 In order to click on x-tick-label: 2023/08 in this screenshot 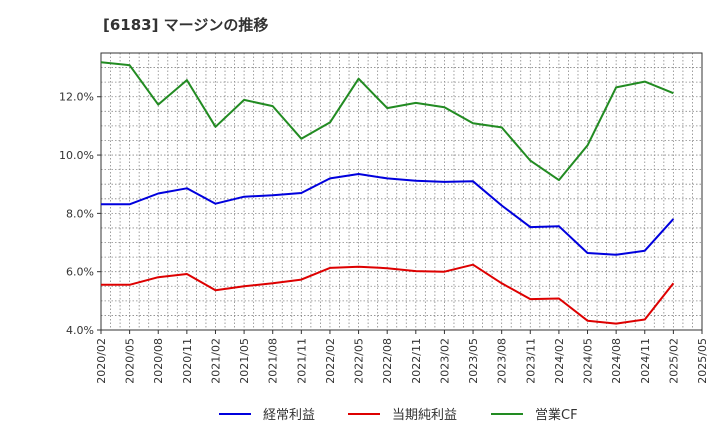, I will do `click(502, 361)`.